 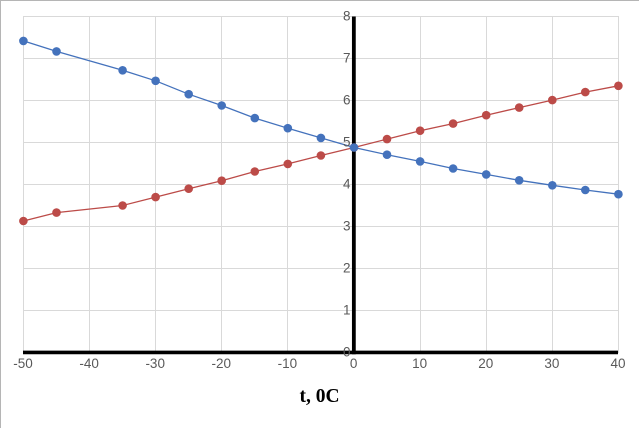 What do you see at coordinates (89, 363) in the screenshot?
I see `svg-text: -40` at bounding box center [89, 363].